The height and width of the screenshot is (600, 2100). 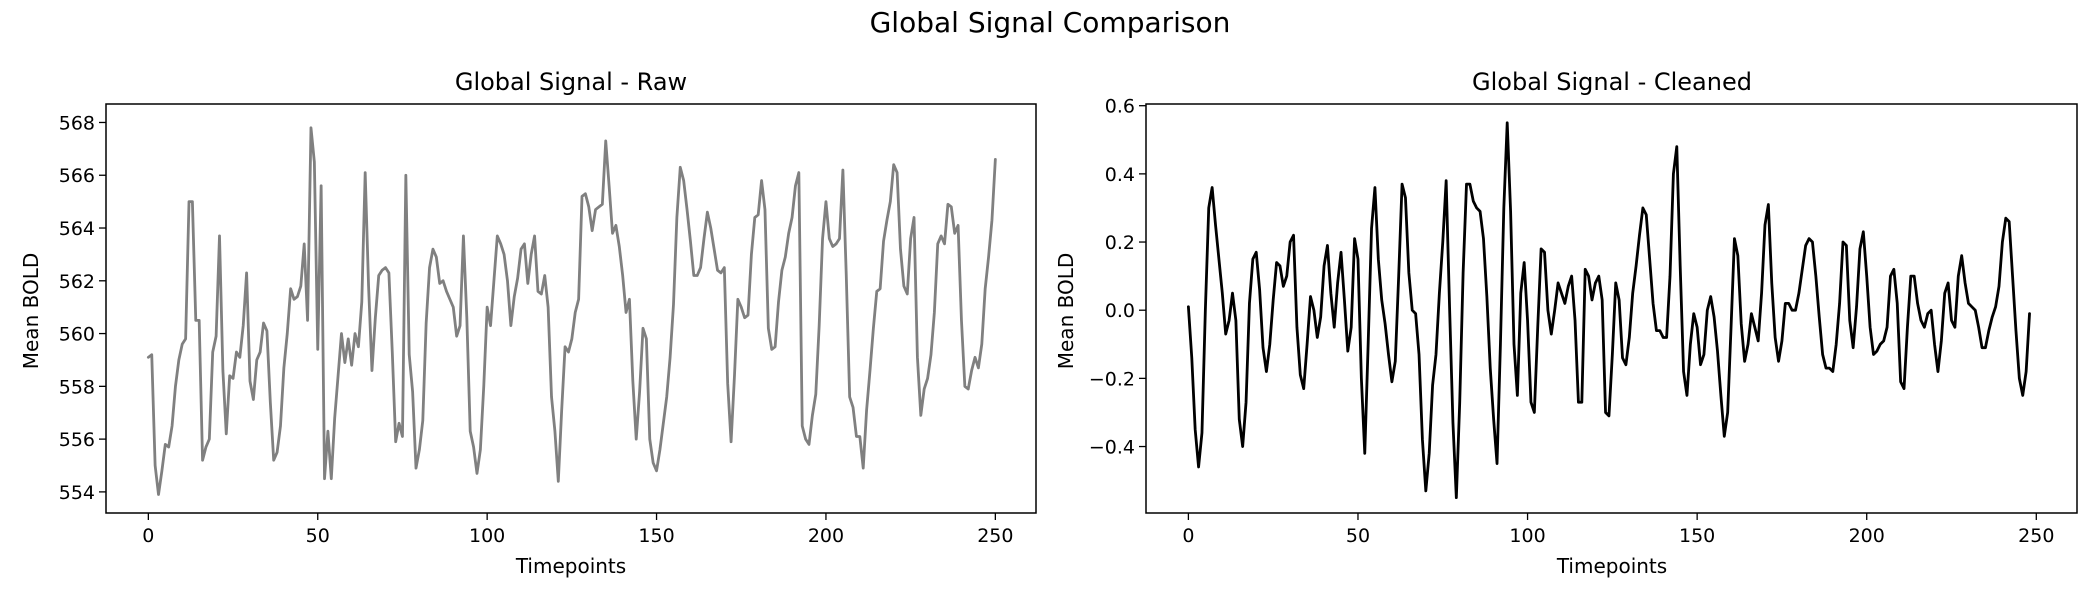 I want to click on cleaned-x-tick-label: 150, so click(x=1697, y=536).